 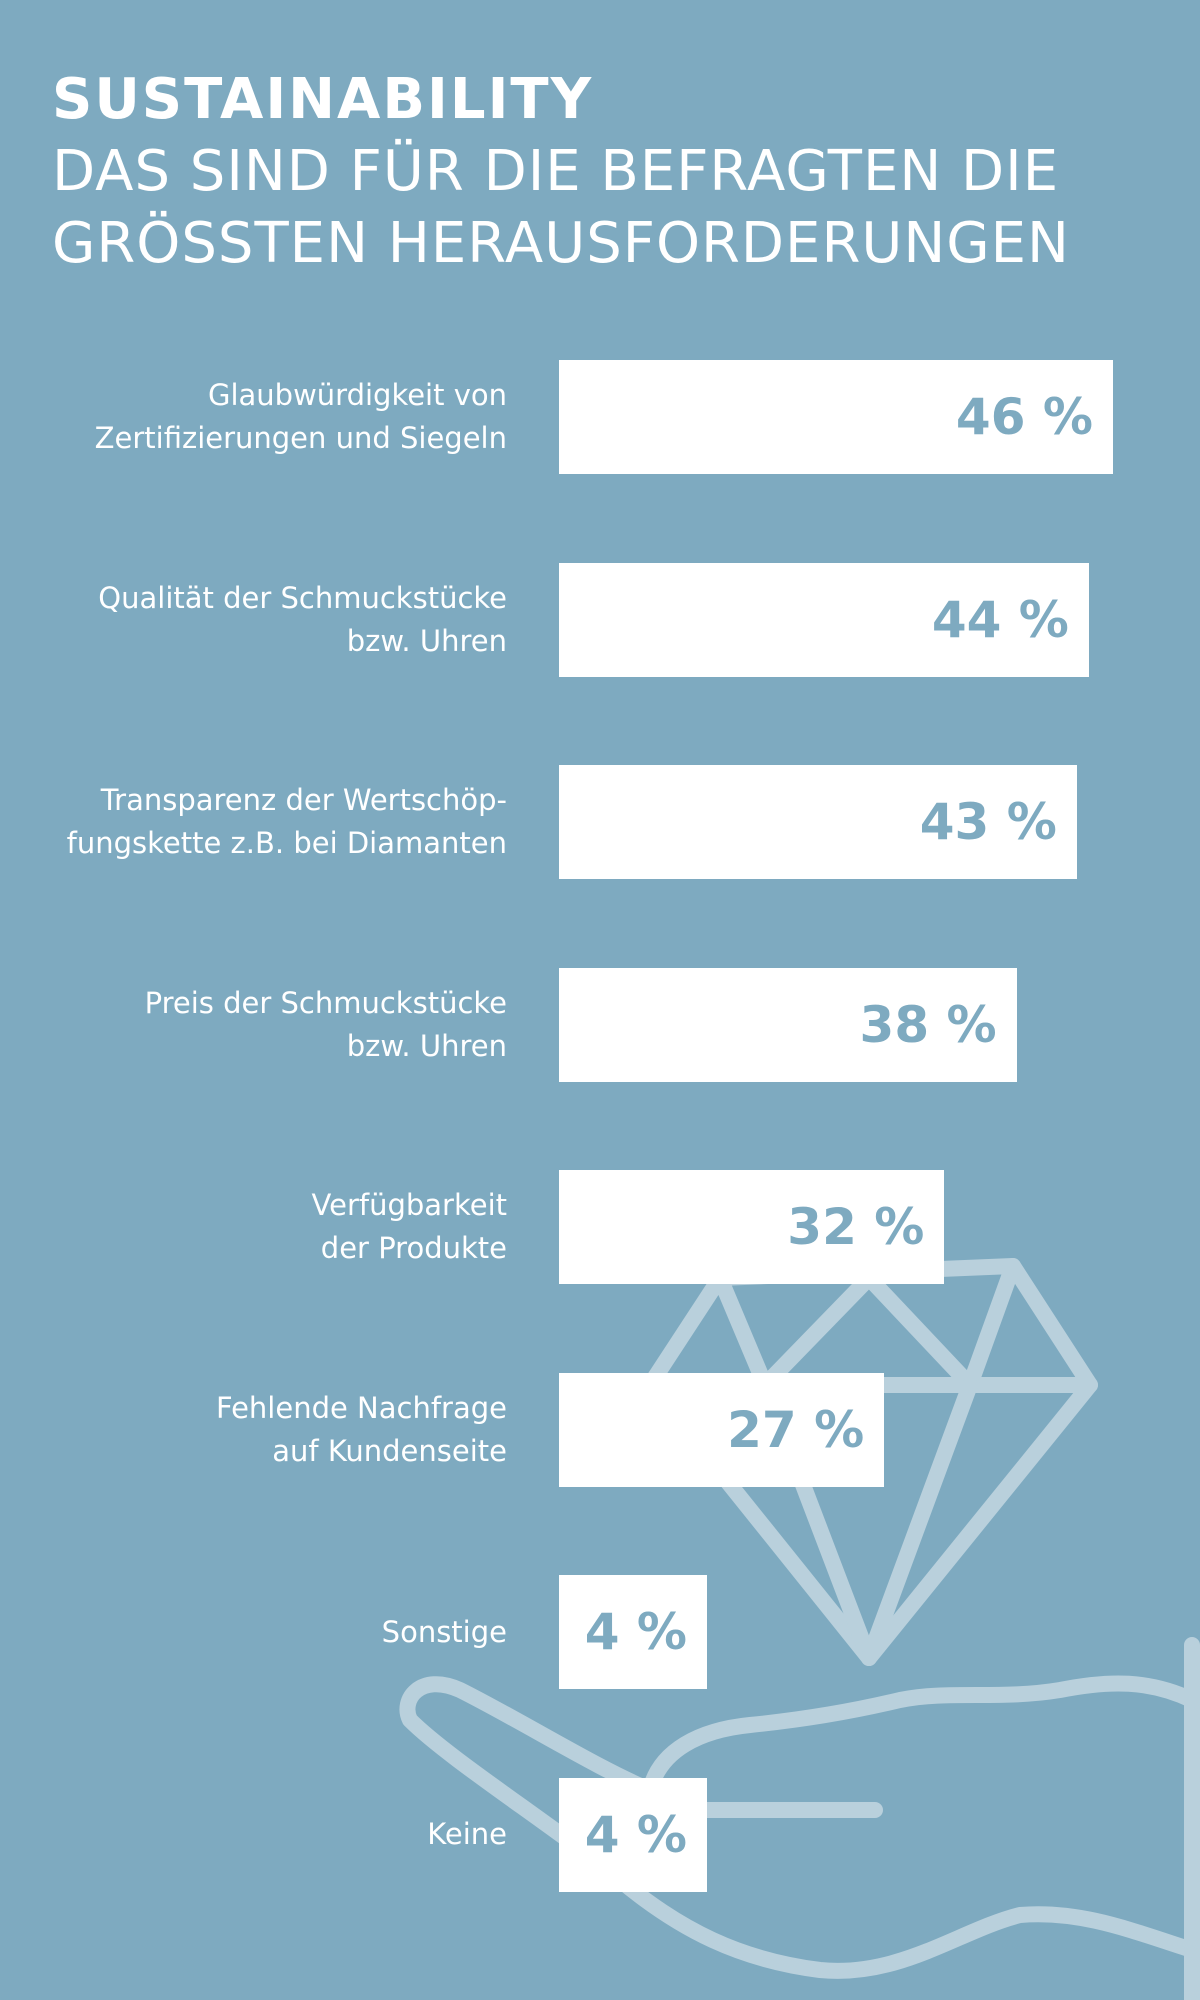 What do you see at coordinates (286, 843) in the screenshot?
I see `category-label-line: fungskette z.B. bei Diamanten` at bounding box center [286, 843].